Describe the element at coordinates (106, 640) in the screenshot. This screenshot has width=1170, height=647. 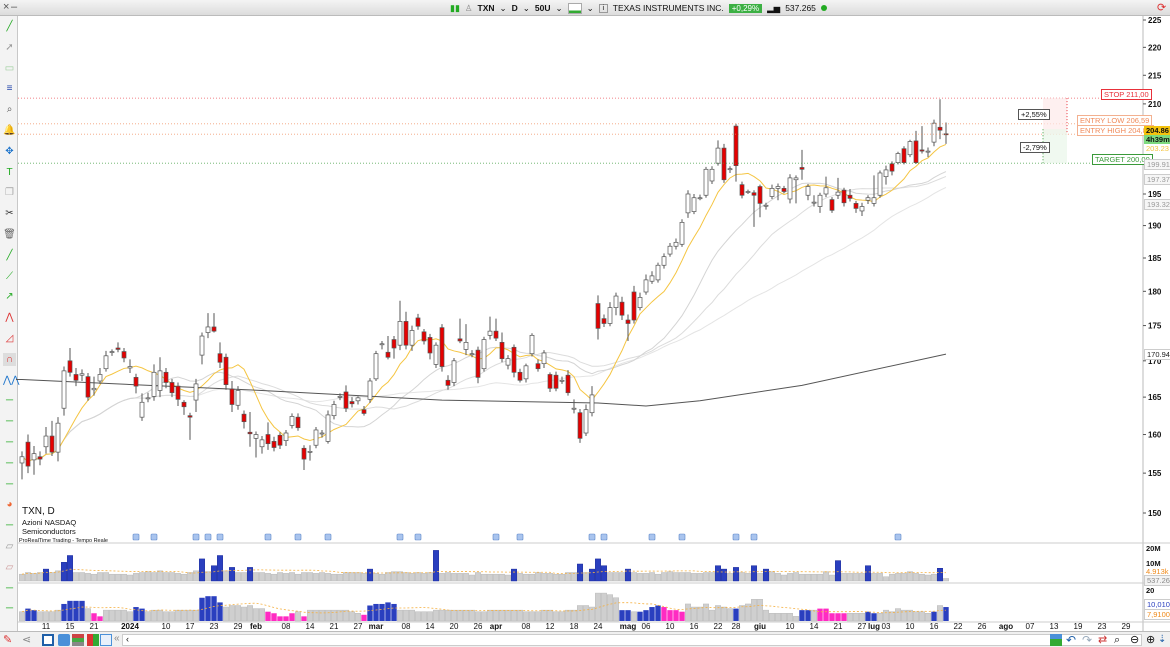
I see `multi-window-icon` at that location.